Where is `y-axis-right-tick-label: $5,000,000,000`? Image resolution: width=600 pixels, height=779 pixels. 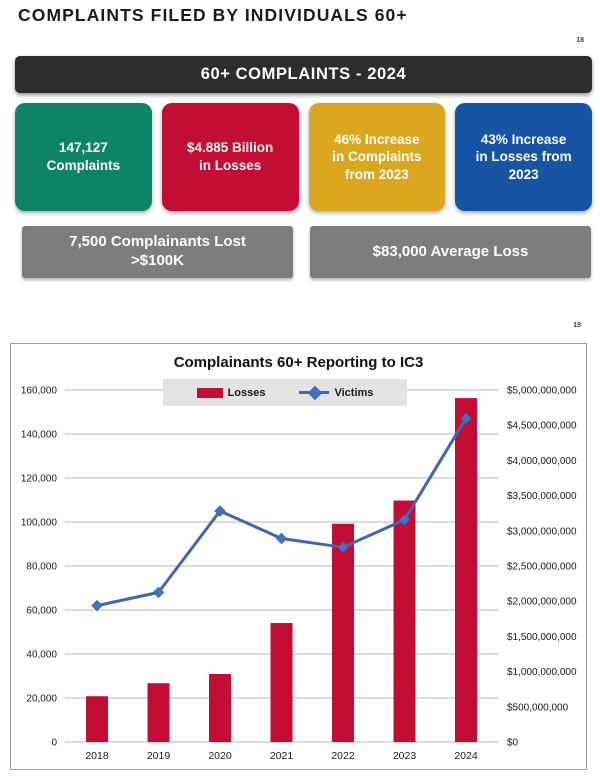
y-axis-right-tick-label: $5,000,000,000 is located at coordinates (542, 391).